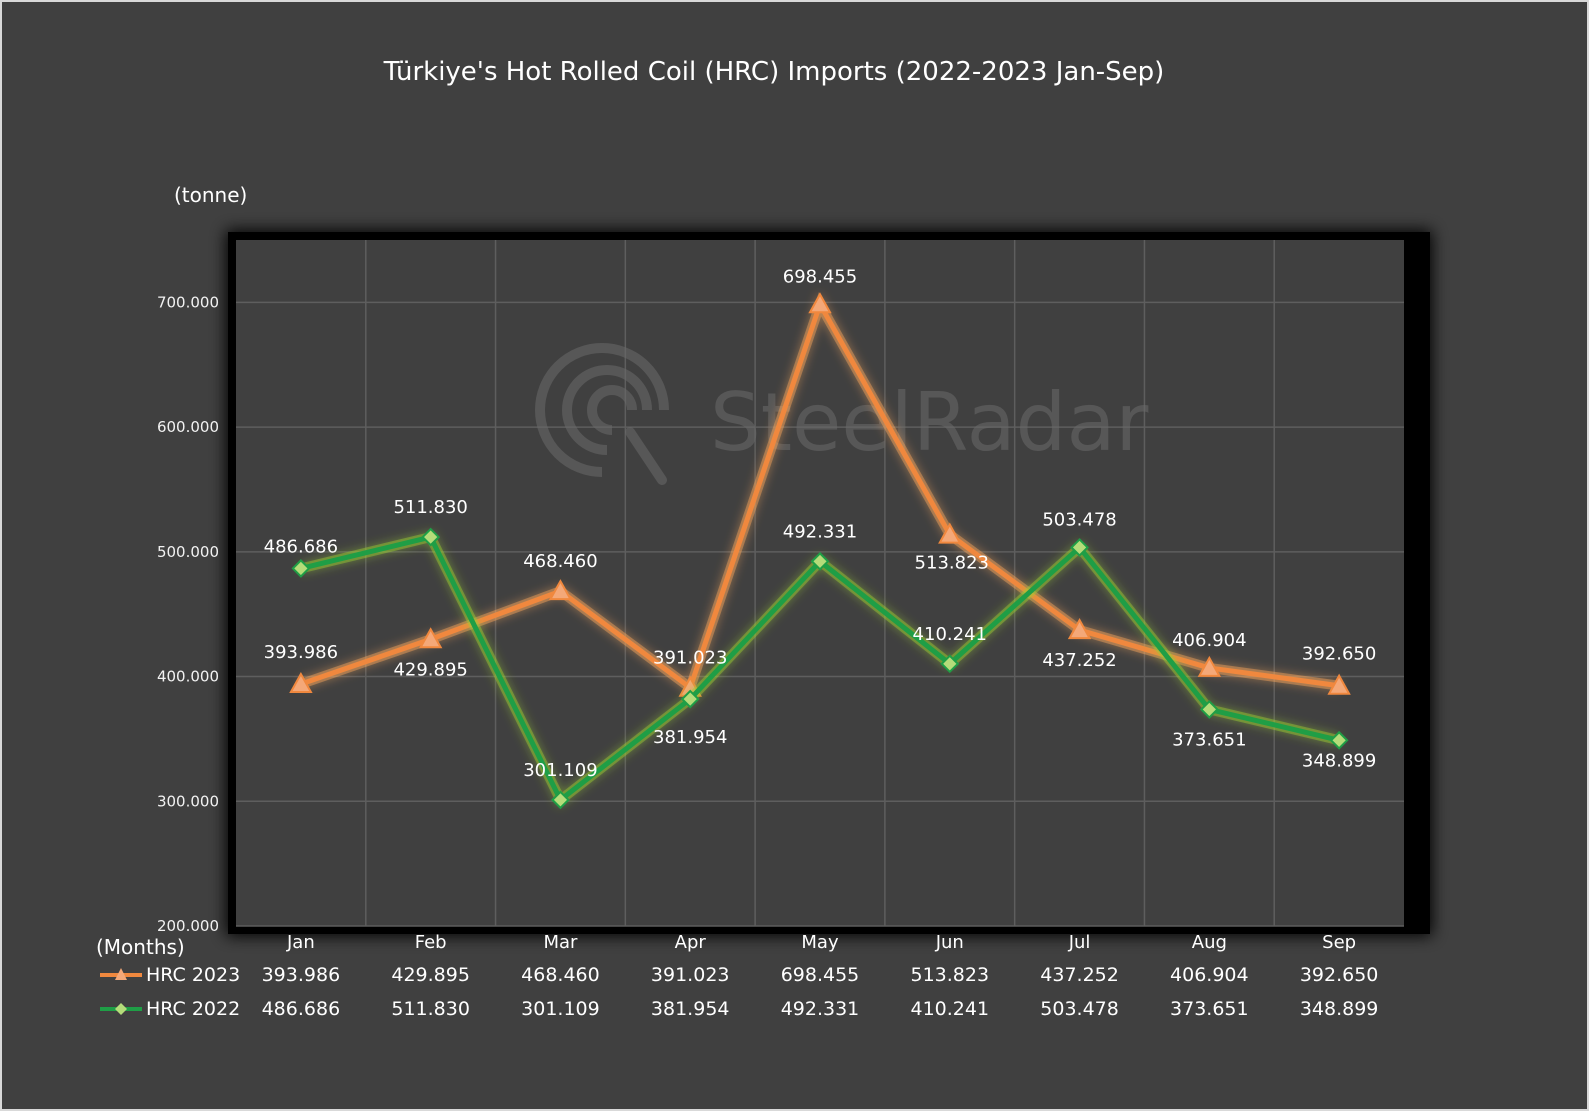  Describe the element at coordinates (1339, 975) in the screenshot. I see `data-table-cell: 392.650` at that location.